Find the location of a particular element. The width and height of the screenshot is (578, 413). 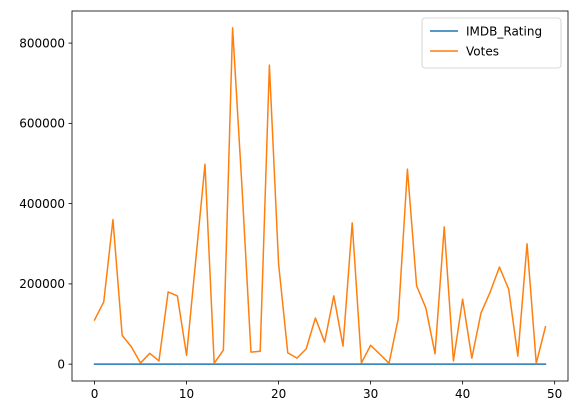

x-tick-label: 30 is located at coordinates (370, 394).